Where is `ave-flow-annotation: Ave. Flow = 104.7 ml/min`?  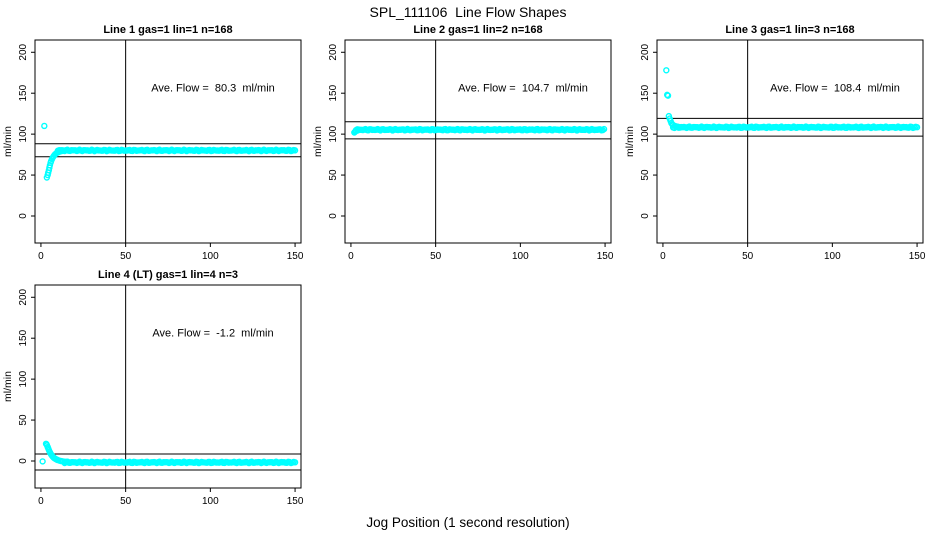
ave-flow-annotation: Ave. Flow = 104.7 ml/min is located at coordinates (523, 89).